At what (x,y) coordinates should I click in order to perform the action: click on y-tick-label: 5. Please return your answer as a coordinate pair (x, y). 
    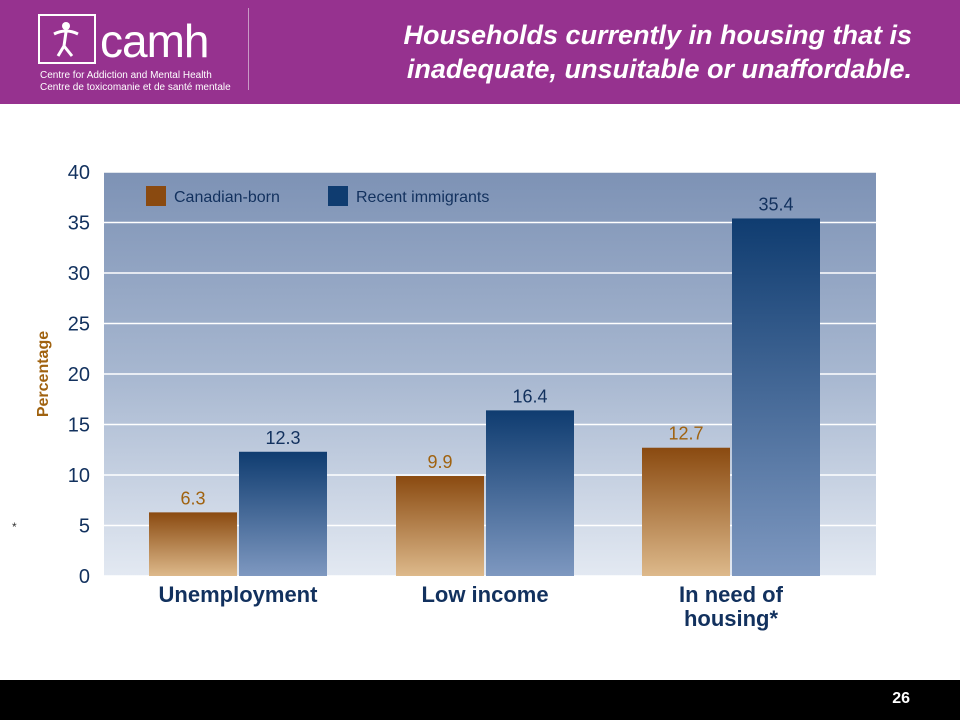
    Looking at the image, I should click on (84, 527).